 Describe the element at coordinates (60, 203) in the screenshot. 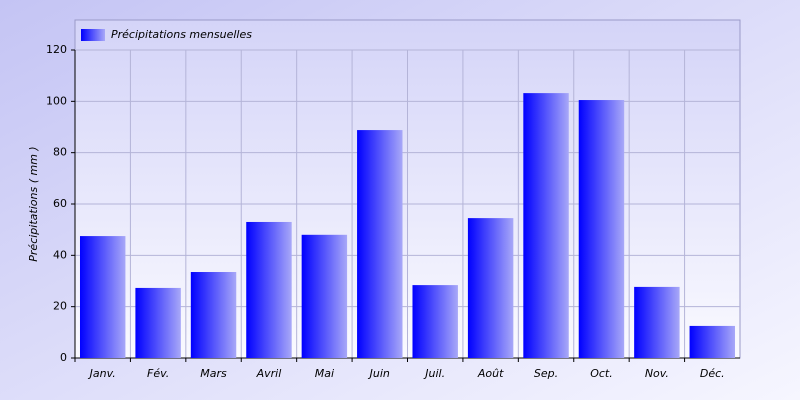

I see `y-tick-label: 60` at that location.